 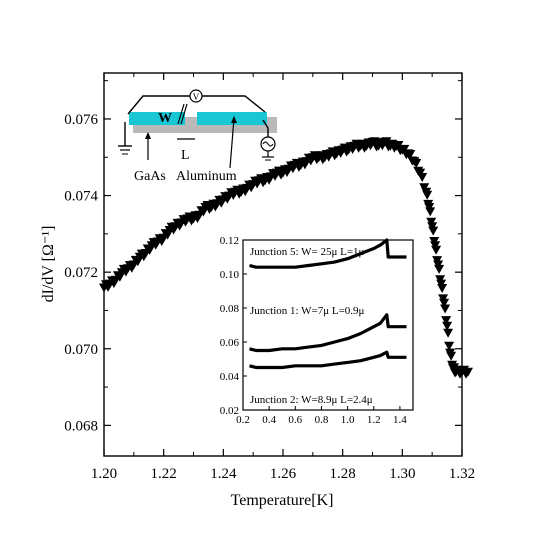 What do you see at coordinates (230, 377) in the screenshot?
I see `inset-y-tick-label: 0.04` at bounding box center [230, 377].